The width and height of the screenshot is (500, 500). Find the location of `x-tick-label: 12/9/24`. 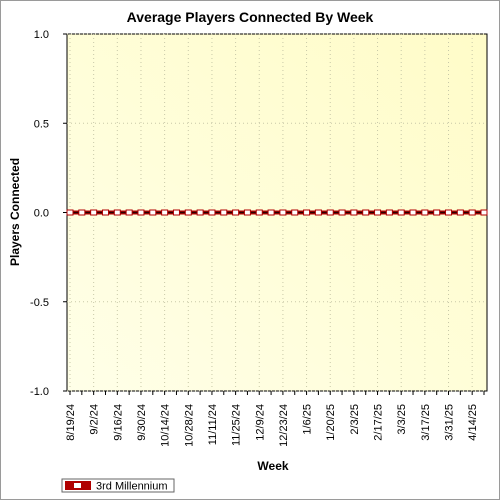

x-tick-label: 12/9/24 is located at coordinates (260, 422).